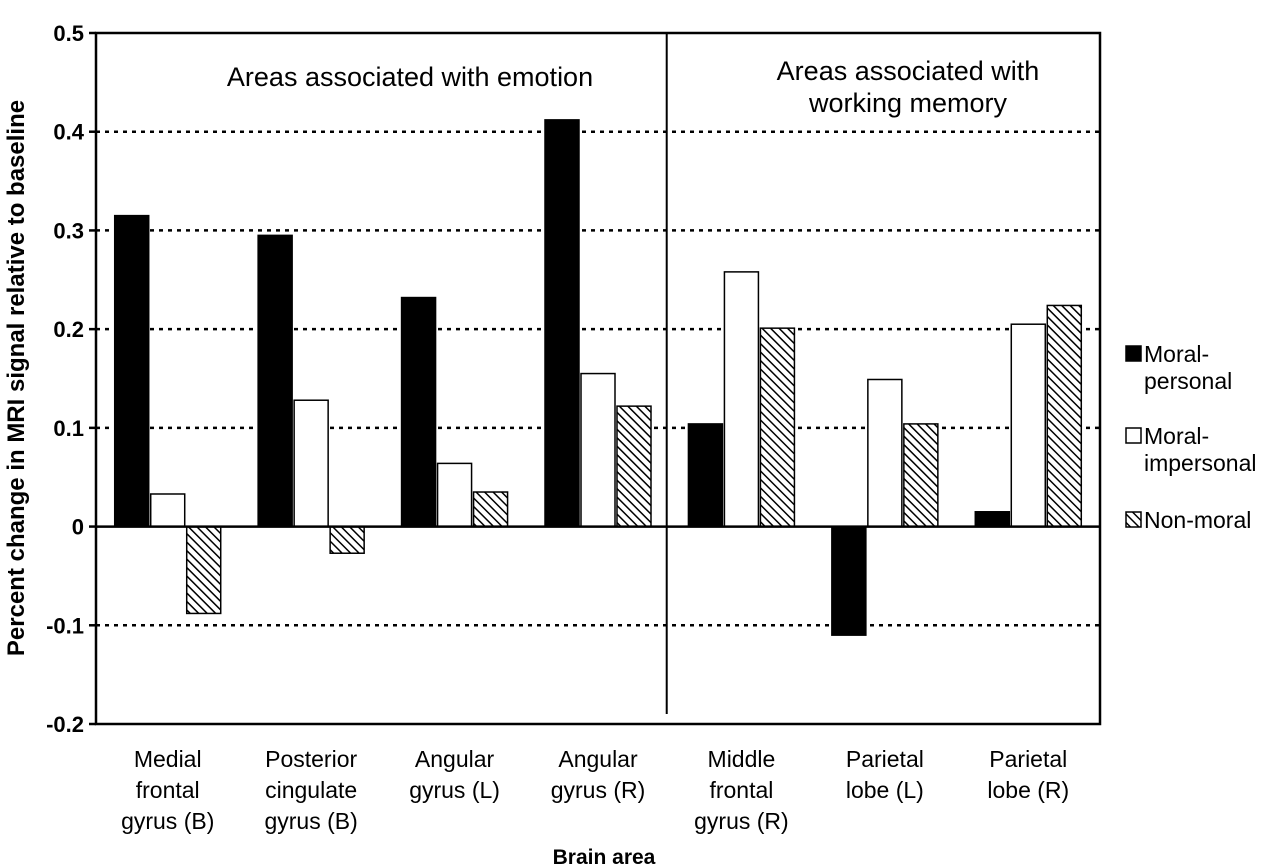  Describe the element at coordinates (1188, 381) in the screenshot. I see `legend-label-1-line: personal` at that location.